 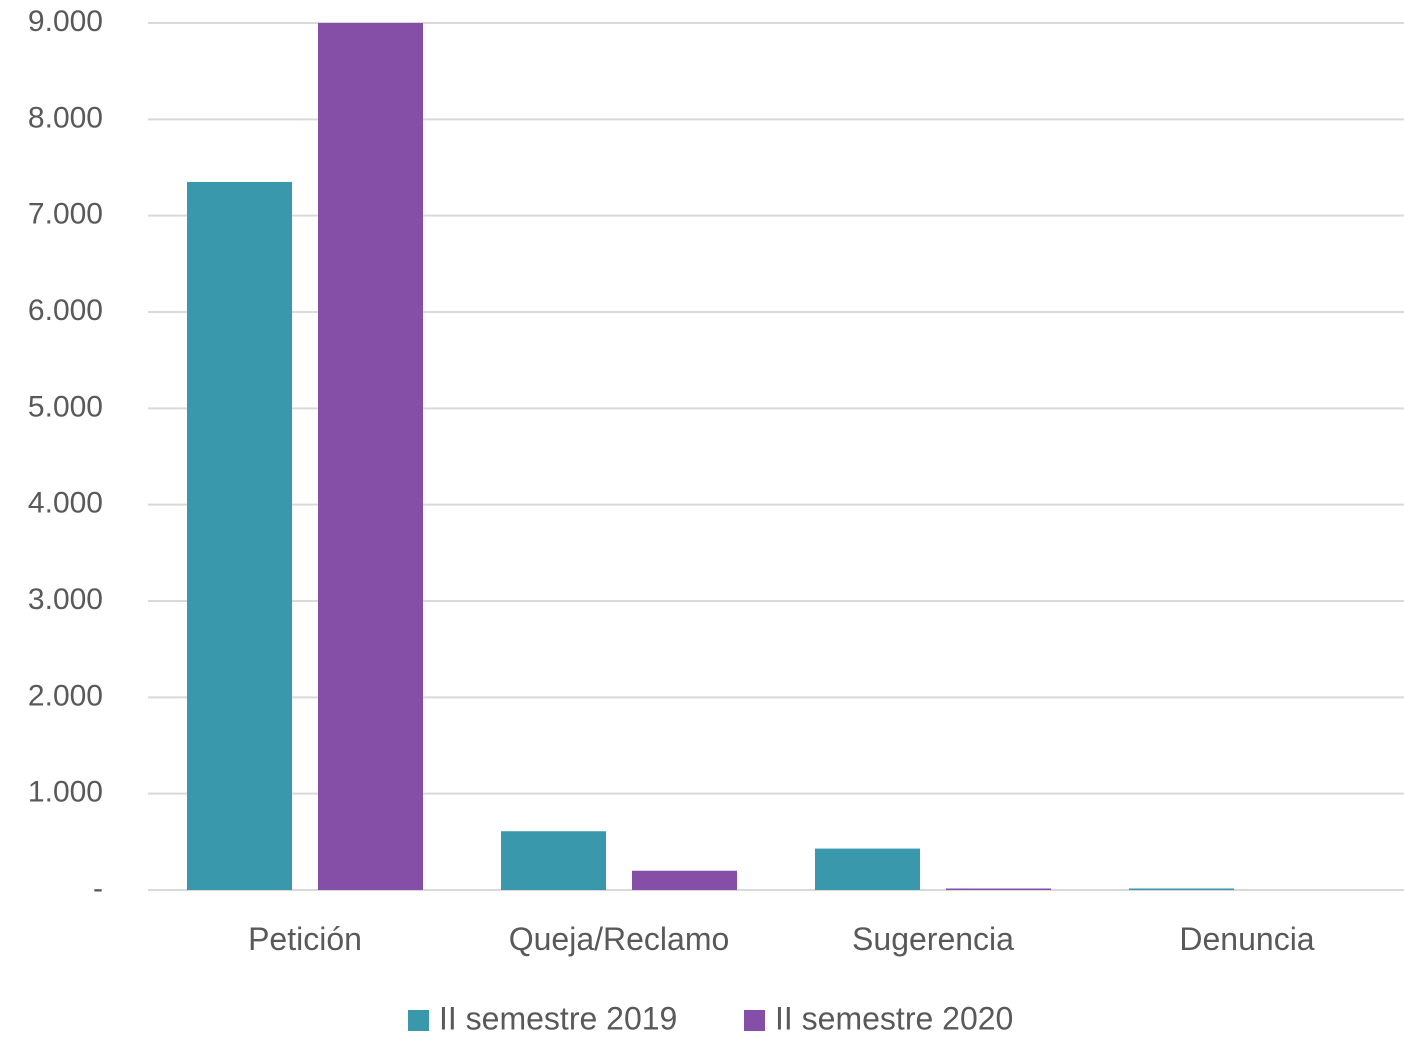 What do you see at coordinates (65, 21) in the screenshot?
I see `y-tick-label: 9.000` at bounding box center [65, 21].